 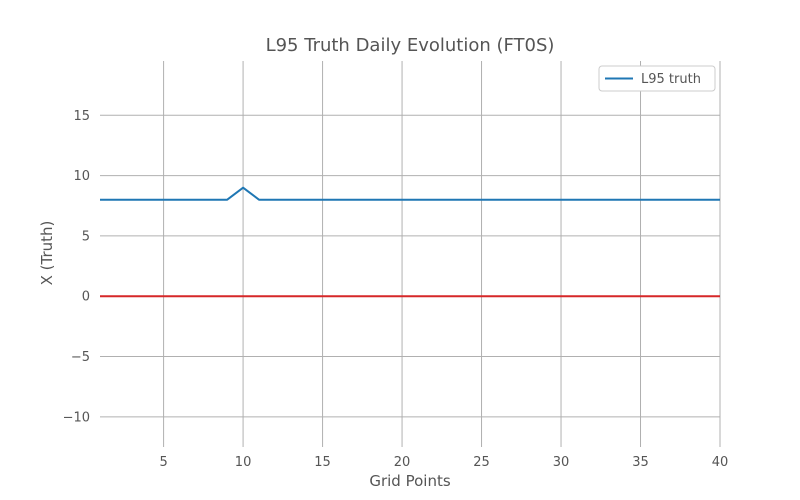 I want to click on series-line-l95-truth, so click(x=410, y=193).